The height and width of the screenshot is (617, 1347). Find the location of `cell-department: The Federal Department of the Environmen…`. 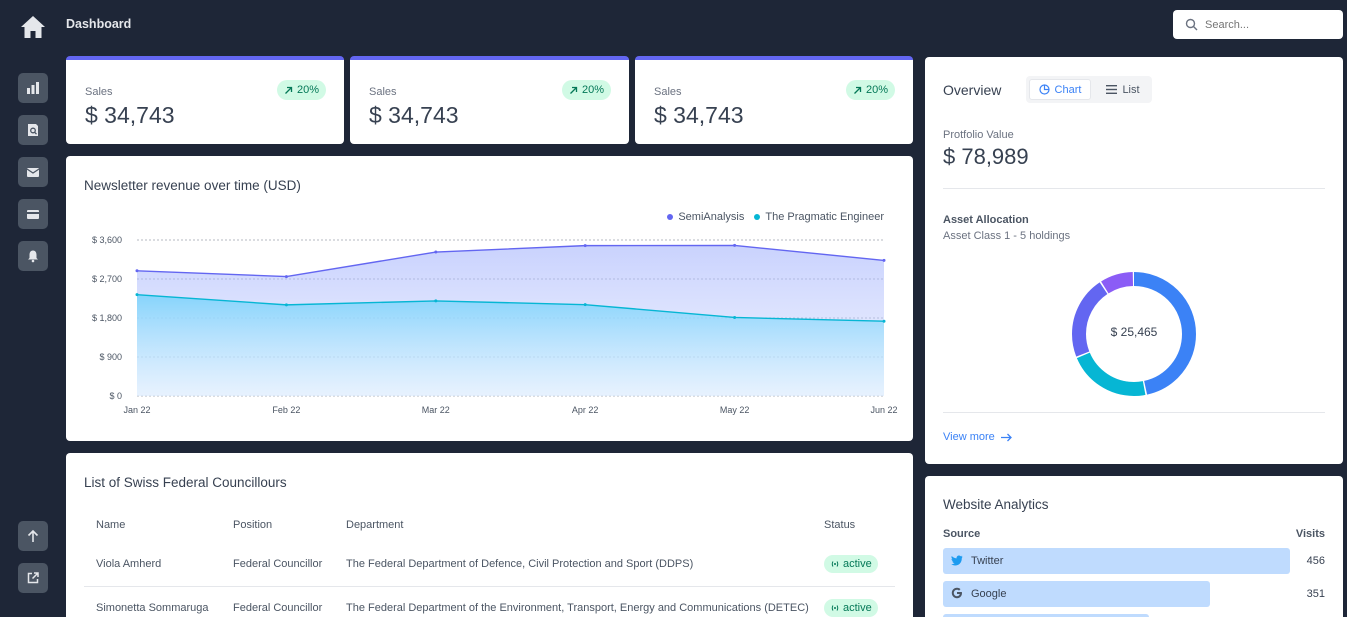

cell-department: The Federal Department of the Environmen… is located at coordinates (577, 608).